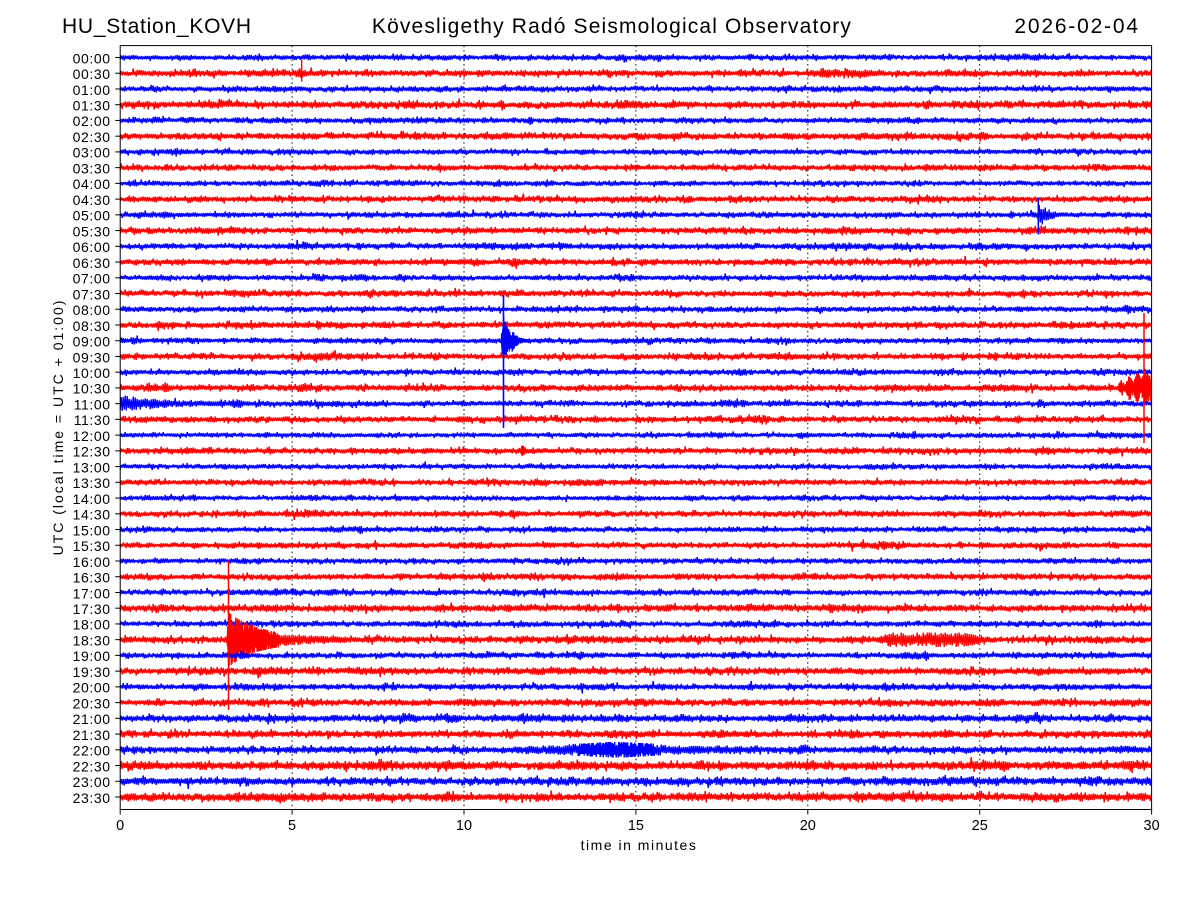 This screenshot has height=900, width=1200. I want to click on svg-text: 16:30, so click(92, 578).